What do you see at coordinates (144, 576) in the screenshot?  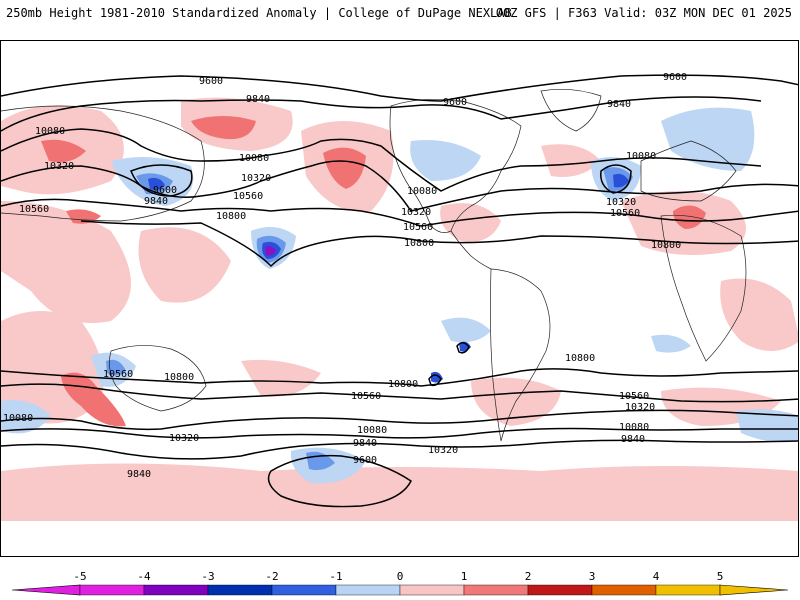 I see `colorbar-tick-label: -4` at bounding box center [144, 576].